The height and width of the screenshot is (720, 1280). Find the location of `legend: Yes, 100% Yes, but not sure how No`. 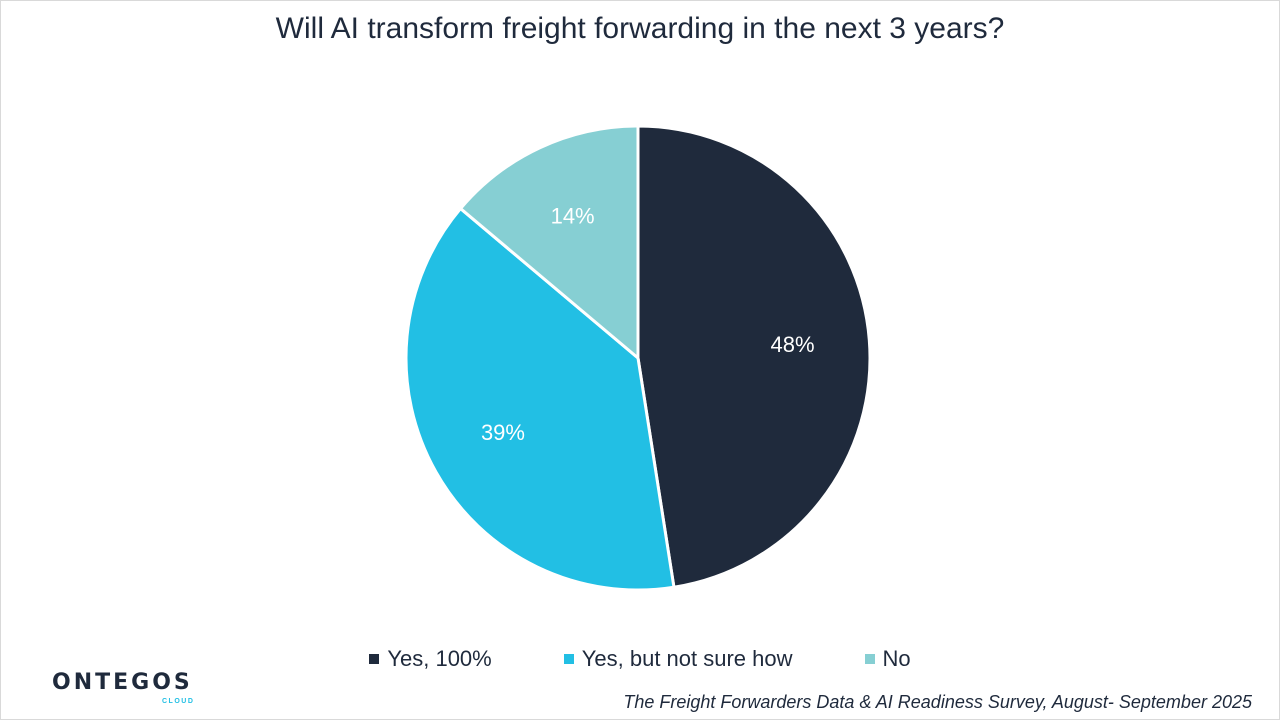

legend: Yes, 100% Yes, but not sure how No is located at coordinates (640, 659).